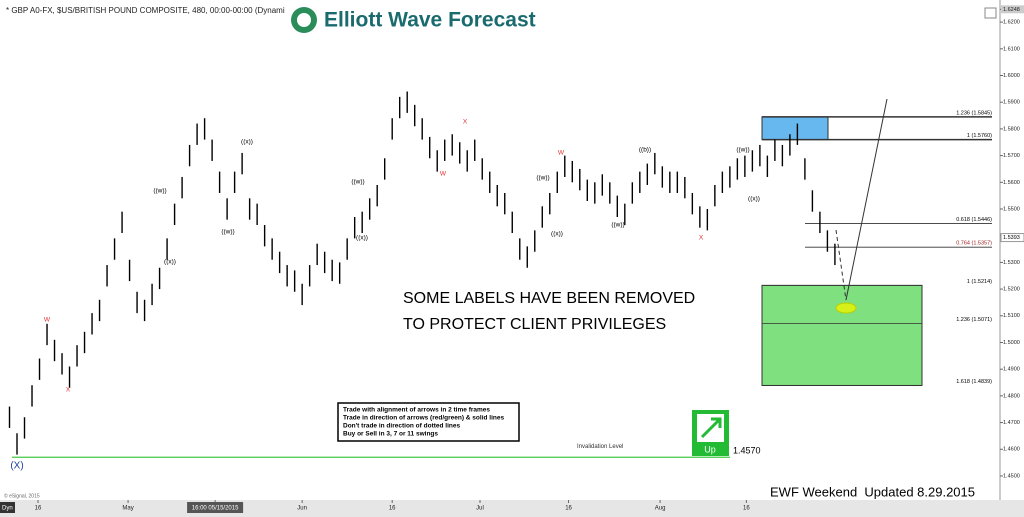 The image size is (1024, 517). I want to click on x-tick-label: Jul, so click(480, 509).